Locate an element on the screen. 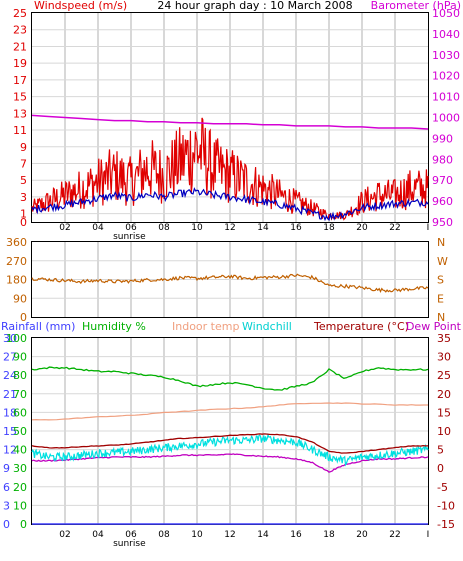  humidity-tick: 40 is located at coordinates (20, 450).